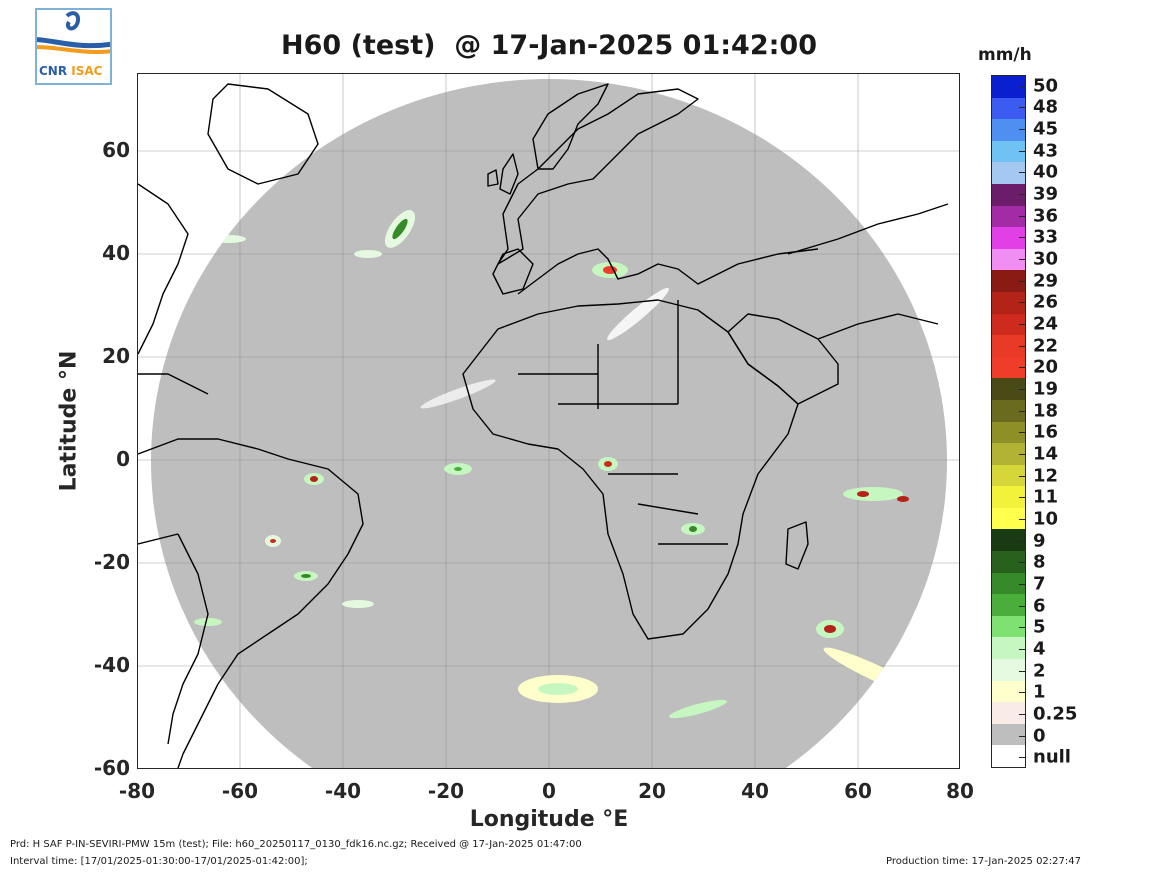 The height and width of the screenshot is (875, 1167). I want to click on colorbar-level-label: 36, so click(1046, 216).